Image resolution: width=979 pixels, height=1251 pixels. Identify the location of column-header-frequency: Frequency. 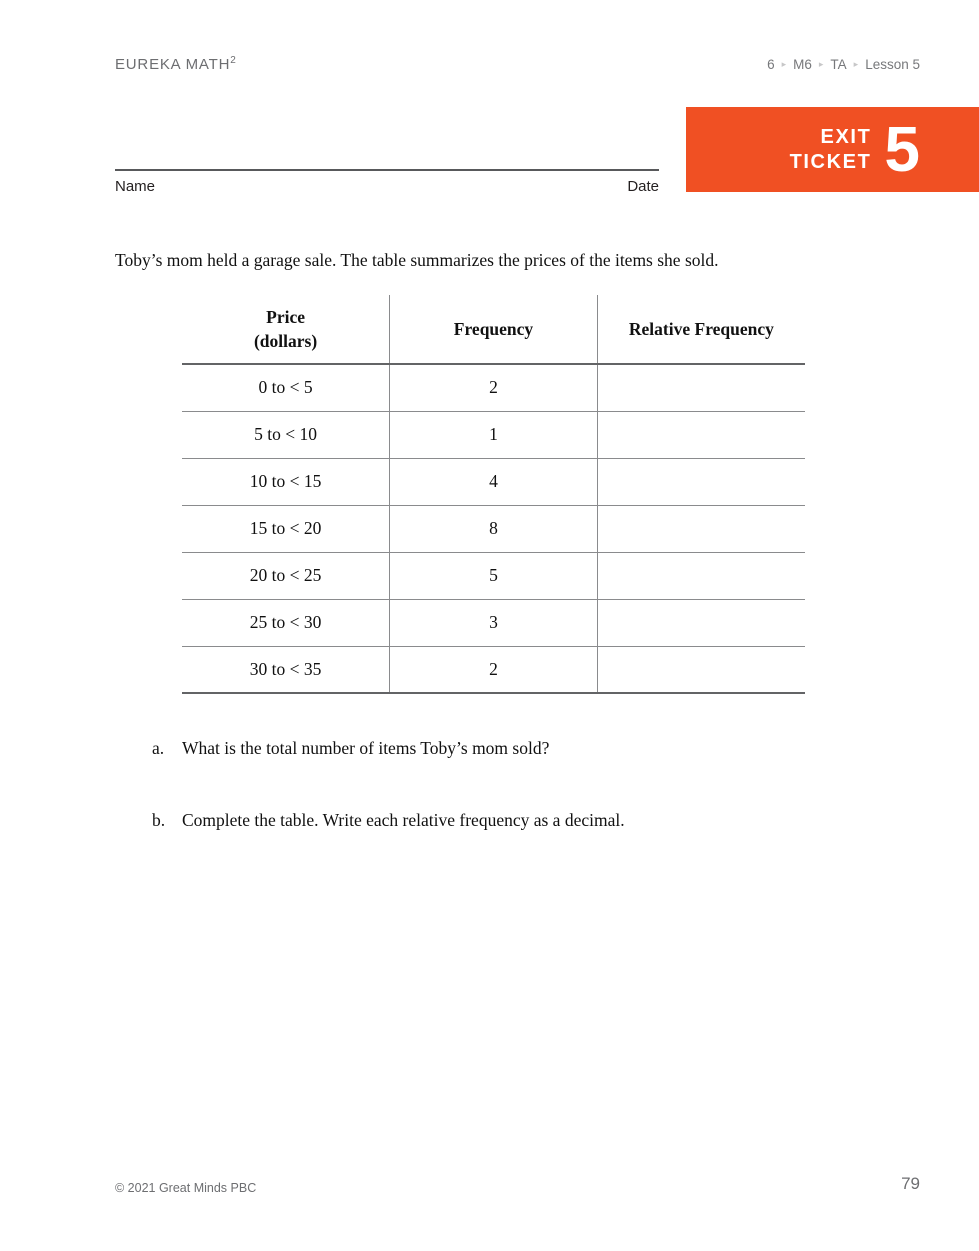
(493, 330).